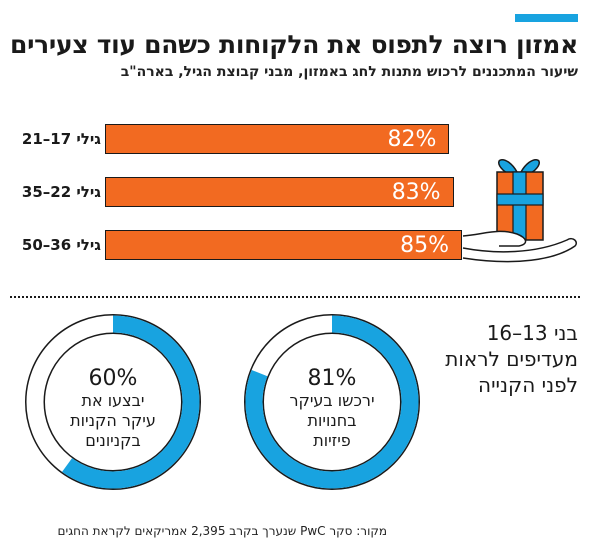  Describe the element at coordinates (416, 192) in the screenshot. I see `bar-value-label: 83%` at that location.